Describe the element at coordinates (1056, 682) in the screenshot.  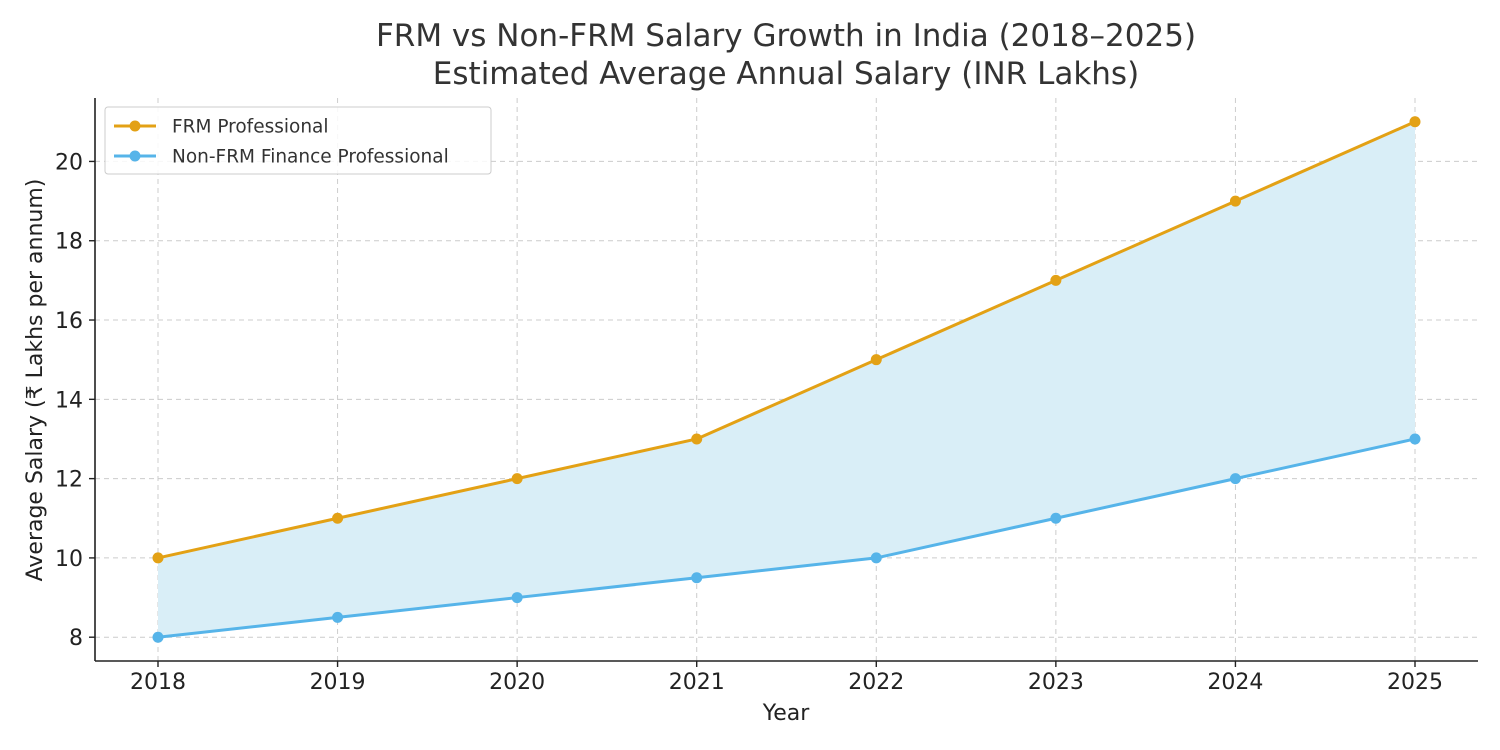
I see `x-tick-label: 2023` at that location.